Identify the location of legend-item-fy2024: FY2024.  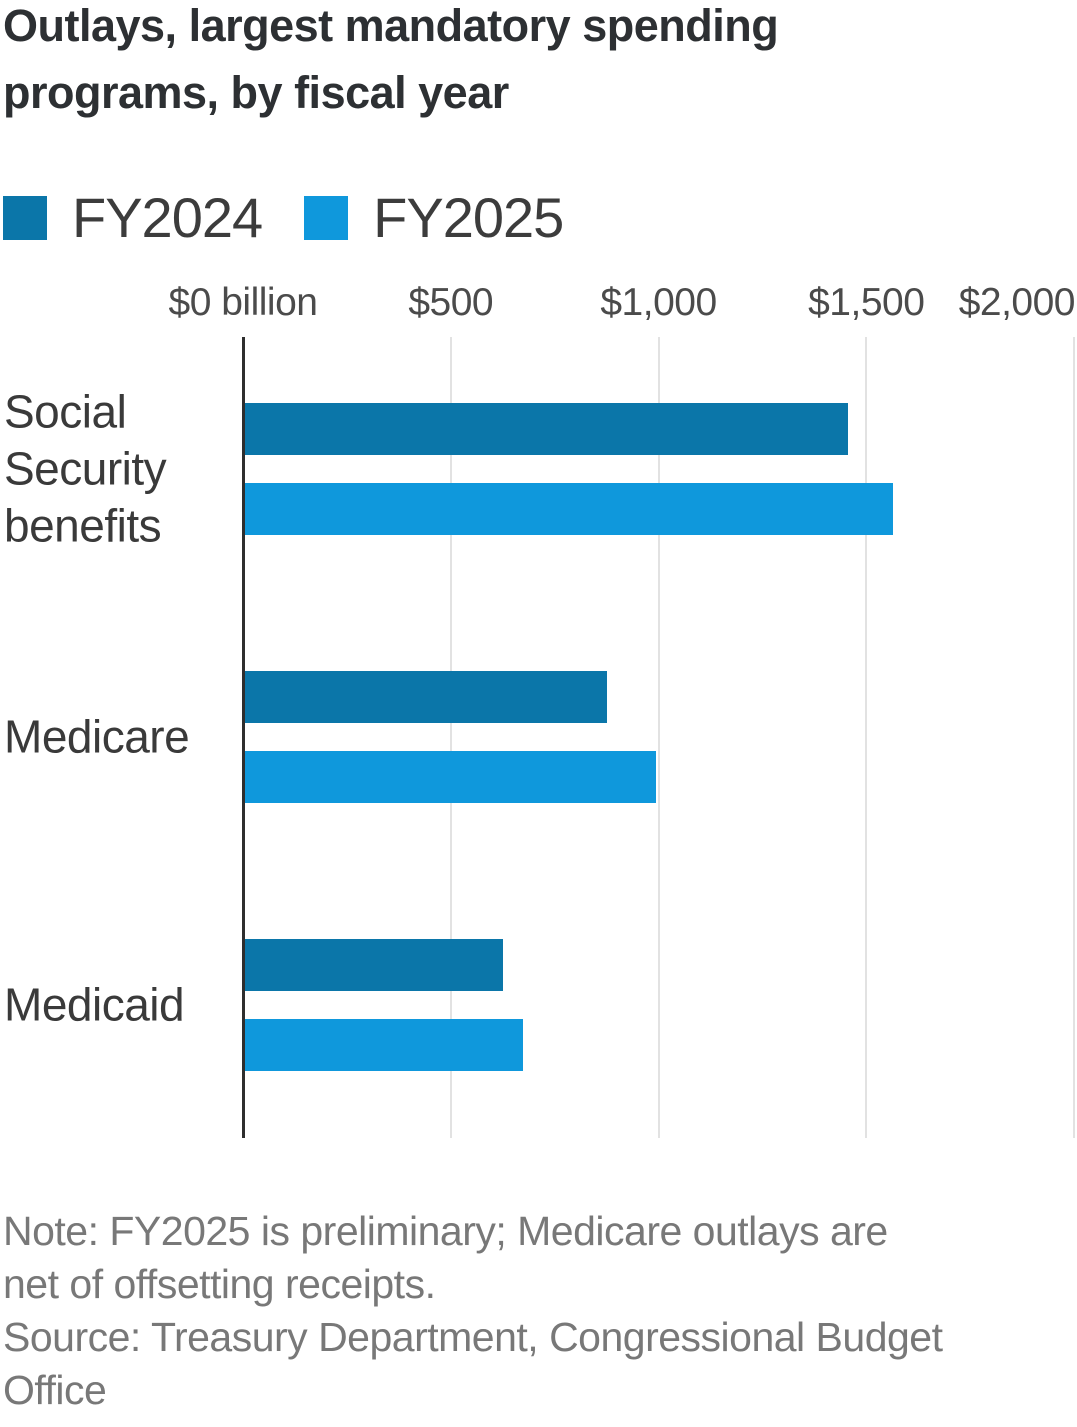
(133, 217).